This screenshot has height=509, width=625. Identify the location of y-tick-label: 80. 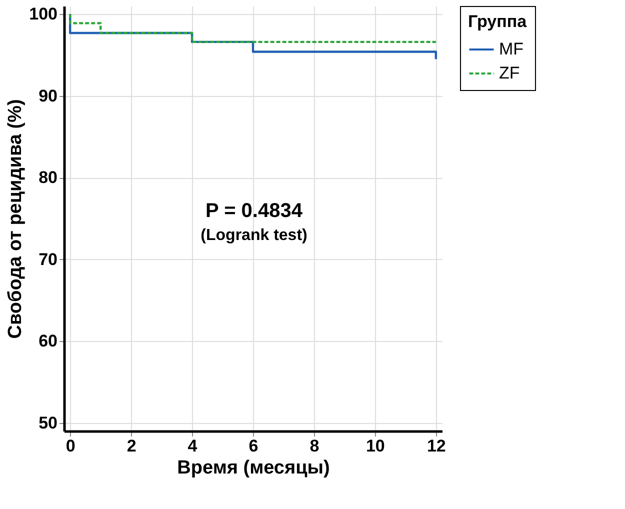
(48, 178).